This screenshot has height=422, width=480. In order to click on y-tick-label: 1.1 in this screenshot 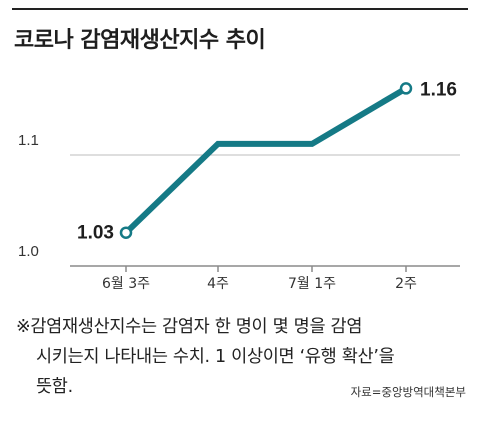, I will do `click(28, 140)`.